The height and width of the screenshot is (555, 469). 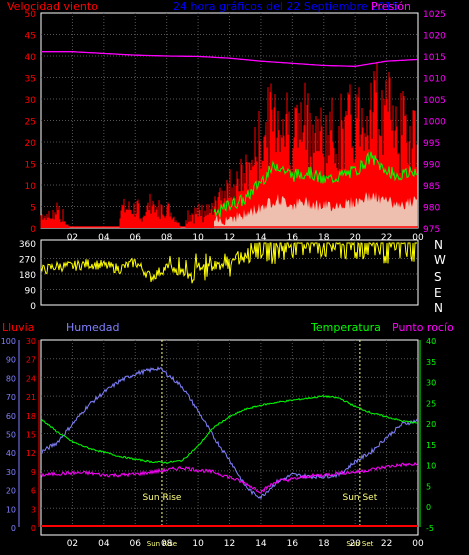 What do you see at coordinates (430, 528) in the screenshot?
I see `temperature-ytick-label: -5` at bounding box center [430, 528].